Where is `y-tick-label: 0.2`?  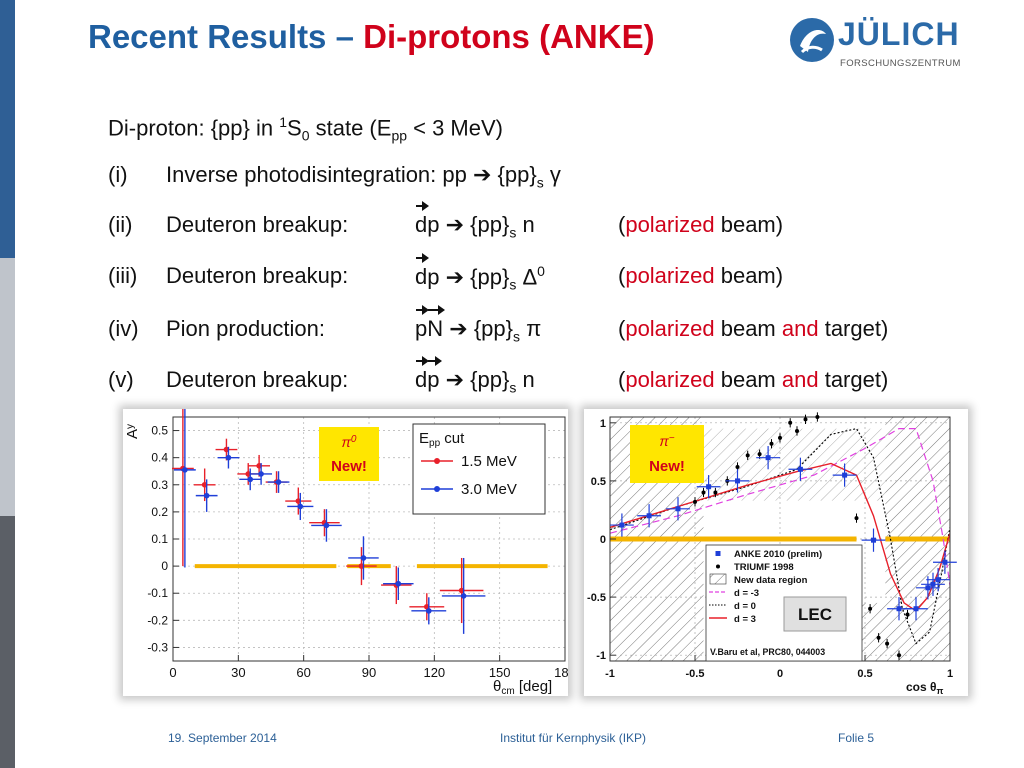 y-tick-label: 0.2 is located at coordinates (159, 512).